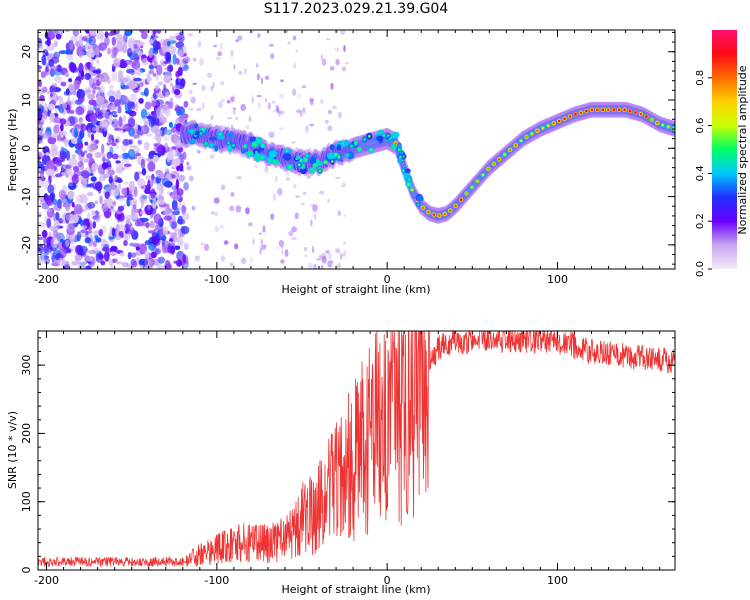 This screenshot has height=600, width=750. I want to click on y-tick-label: 100, so click(26, 501).